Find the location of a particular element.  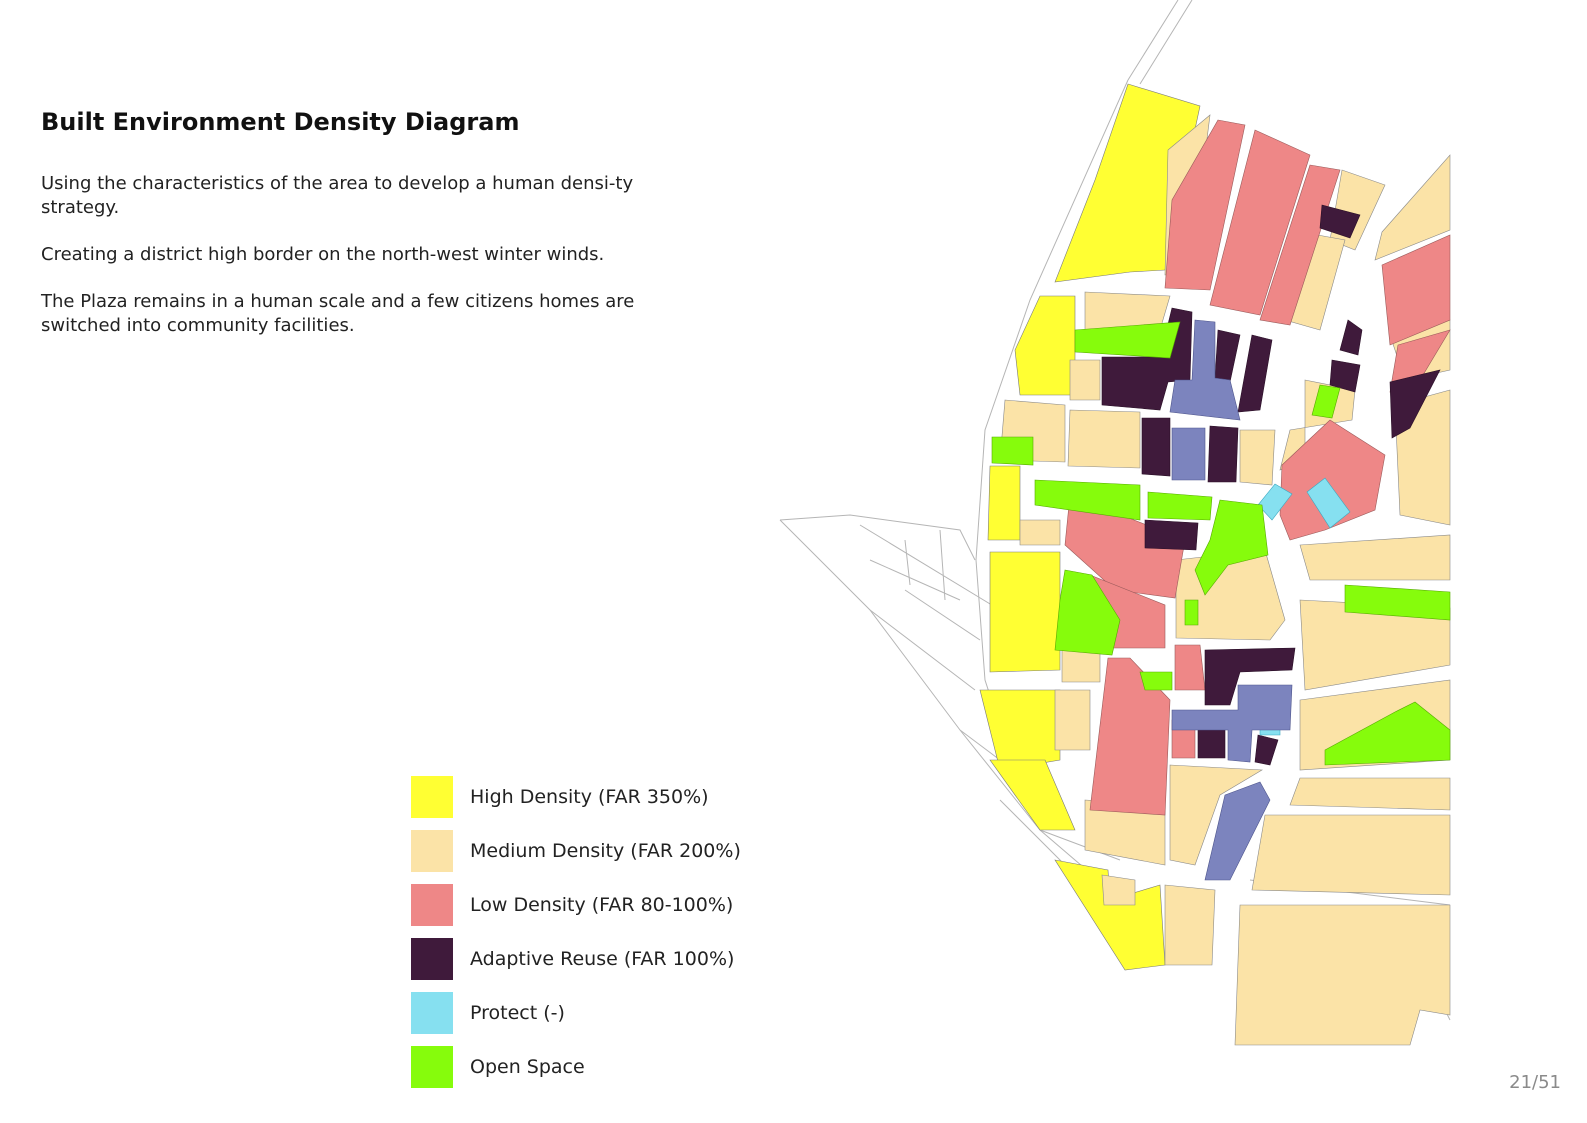

legend-swatch-medium-density is located at coordinates (432, 851).